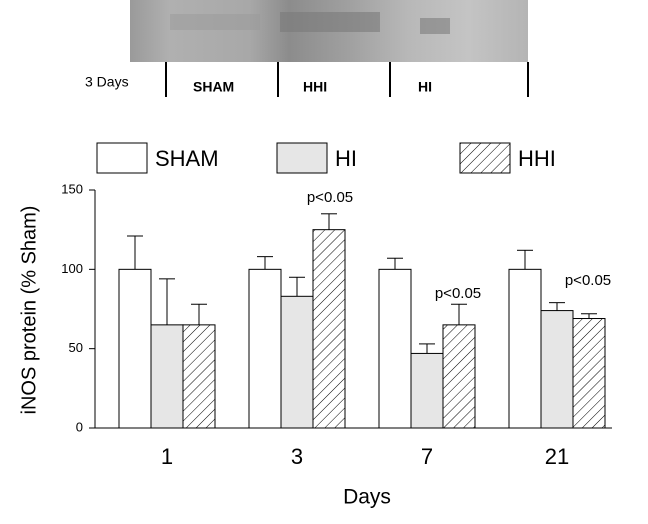  I want to click on blot-lane-label: HI, so click(425, 87).